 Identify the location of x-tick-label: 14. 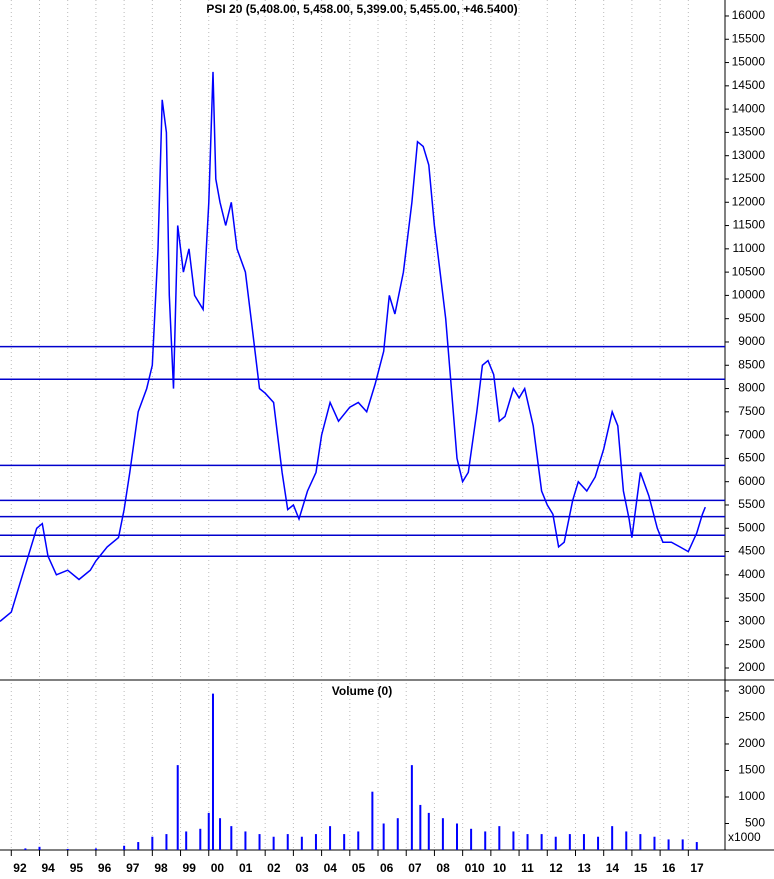
(613, 868).